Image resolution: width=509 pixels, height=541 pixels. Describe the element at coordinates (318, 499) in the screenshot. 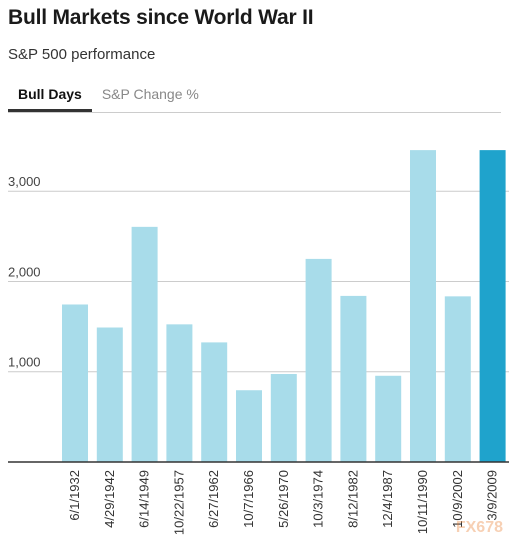

I see `x-tick-label: 10/3/1974` at that location.